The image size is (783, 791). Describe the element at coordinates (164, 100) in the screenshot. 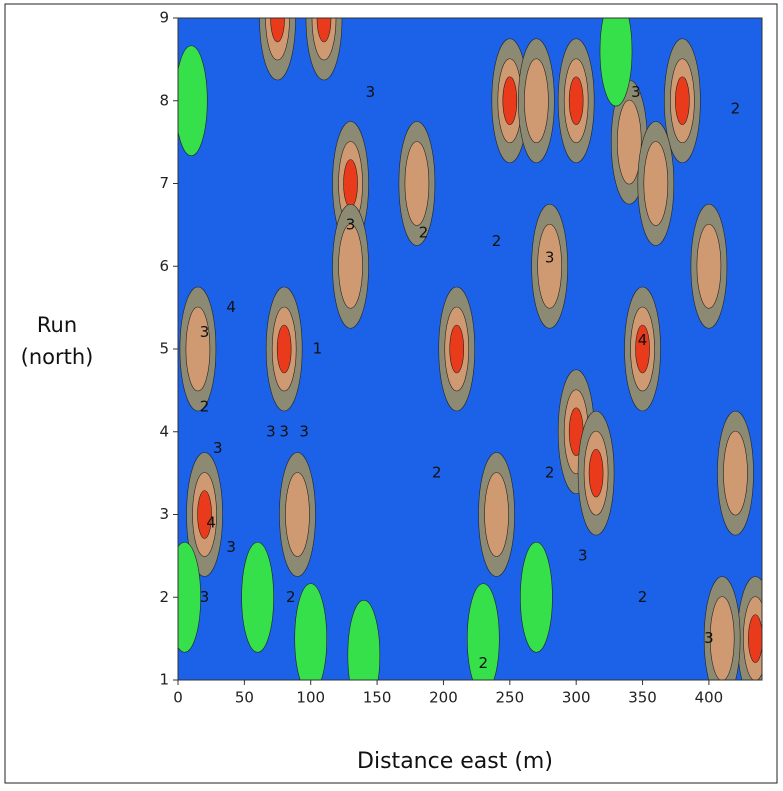

I see `y-tick-label: 8` at that location.